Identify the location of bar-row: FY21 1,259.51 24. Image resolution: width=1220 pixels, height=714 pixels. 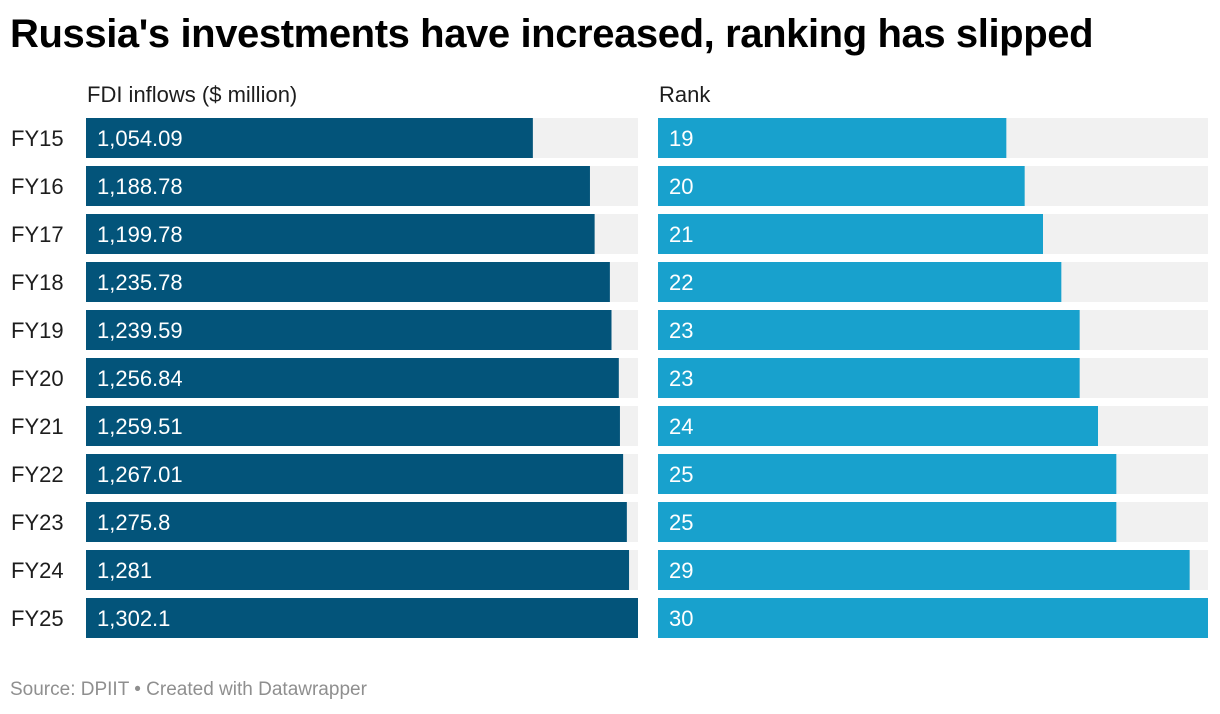
(609, 426).